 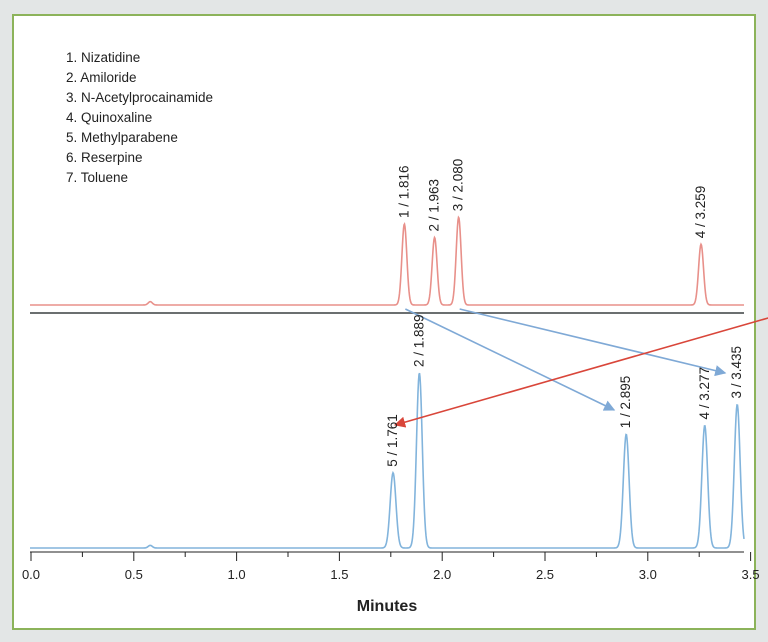 What do you see at coordinates (625, 402) in the screenshot?
I see `peak-label: 1 / 2.895` at bounding box center [625, 402].